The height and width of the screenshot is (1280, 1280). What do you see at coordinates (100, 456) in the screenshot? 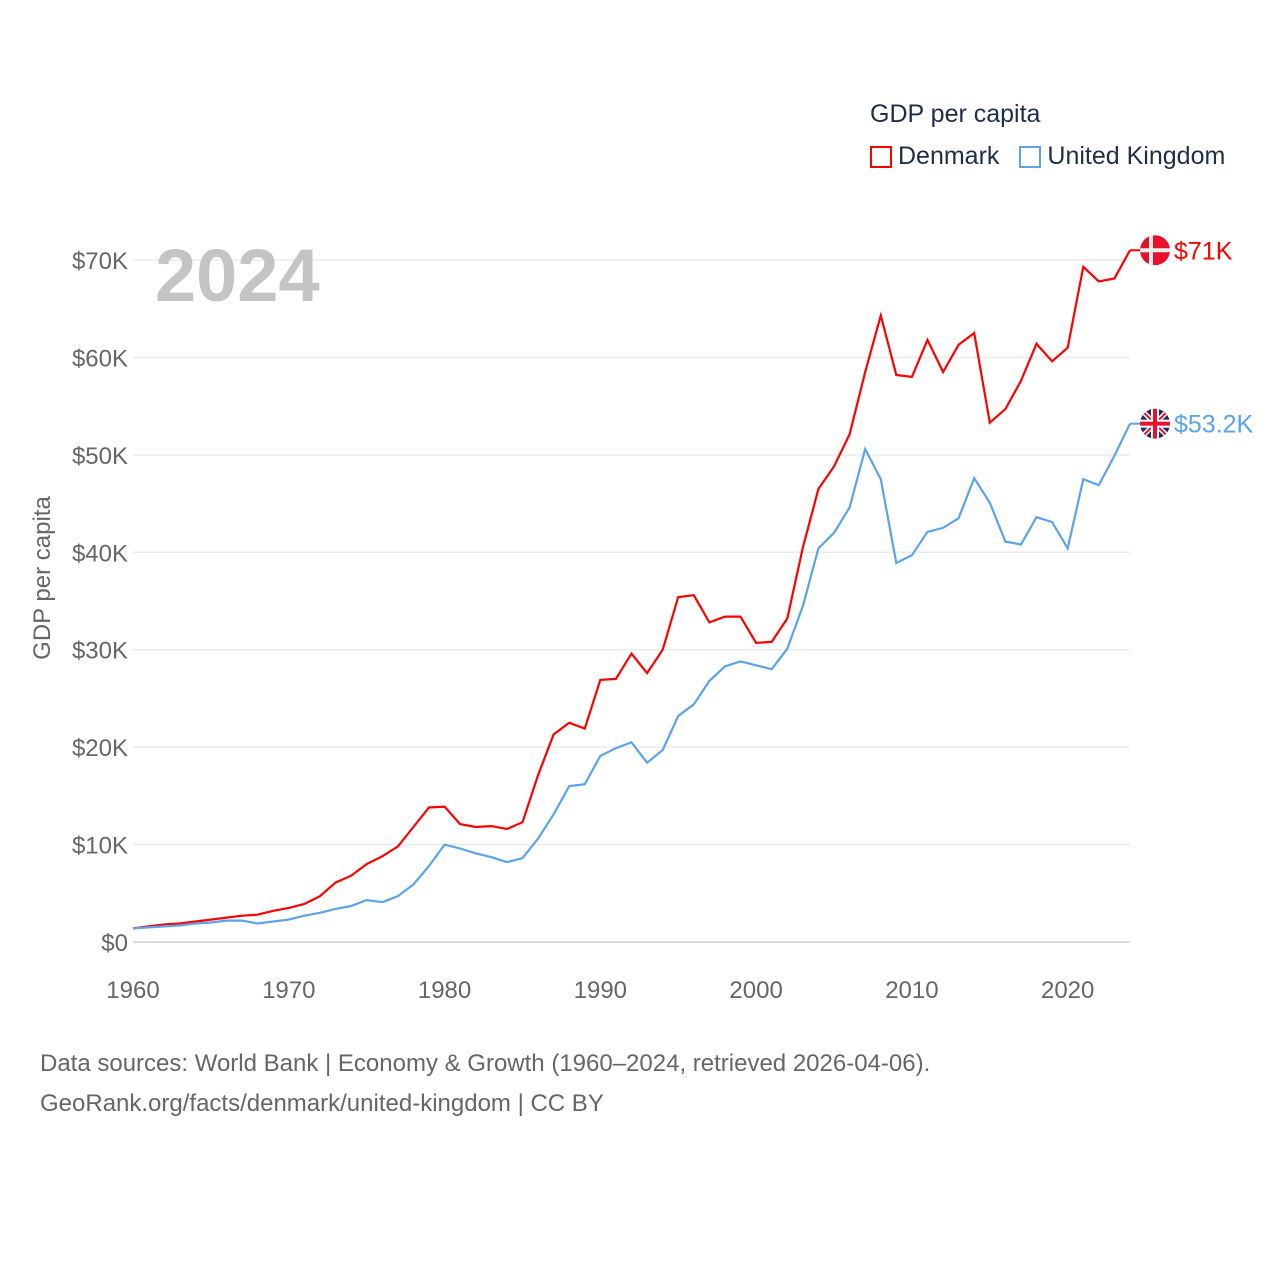
I see `y-tick-label: $50K` at bounding box center [100, 456].